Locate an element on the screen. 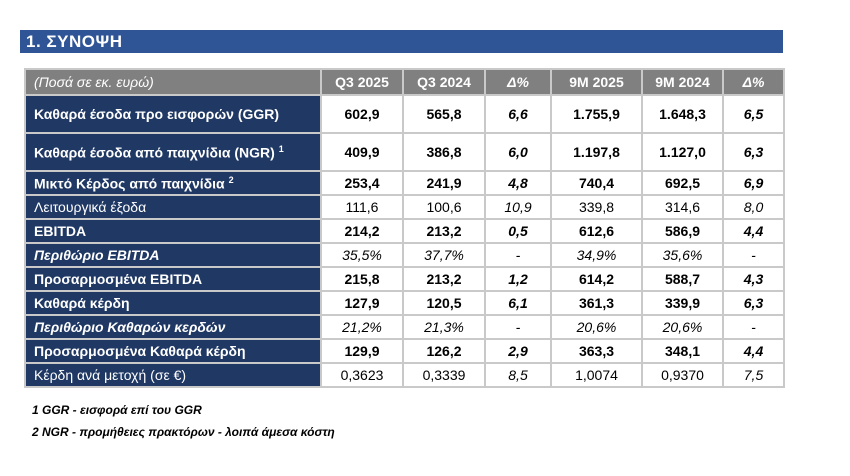 The height and width of the screenshot is (476, 850). table-cell: 314,6 is located at coordinates (682, 207).